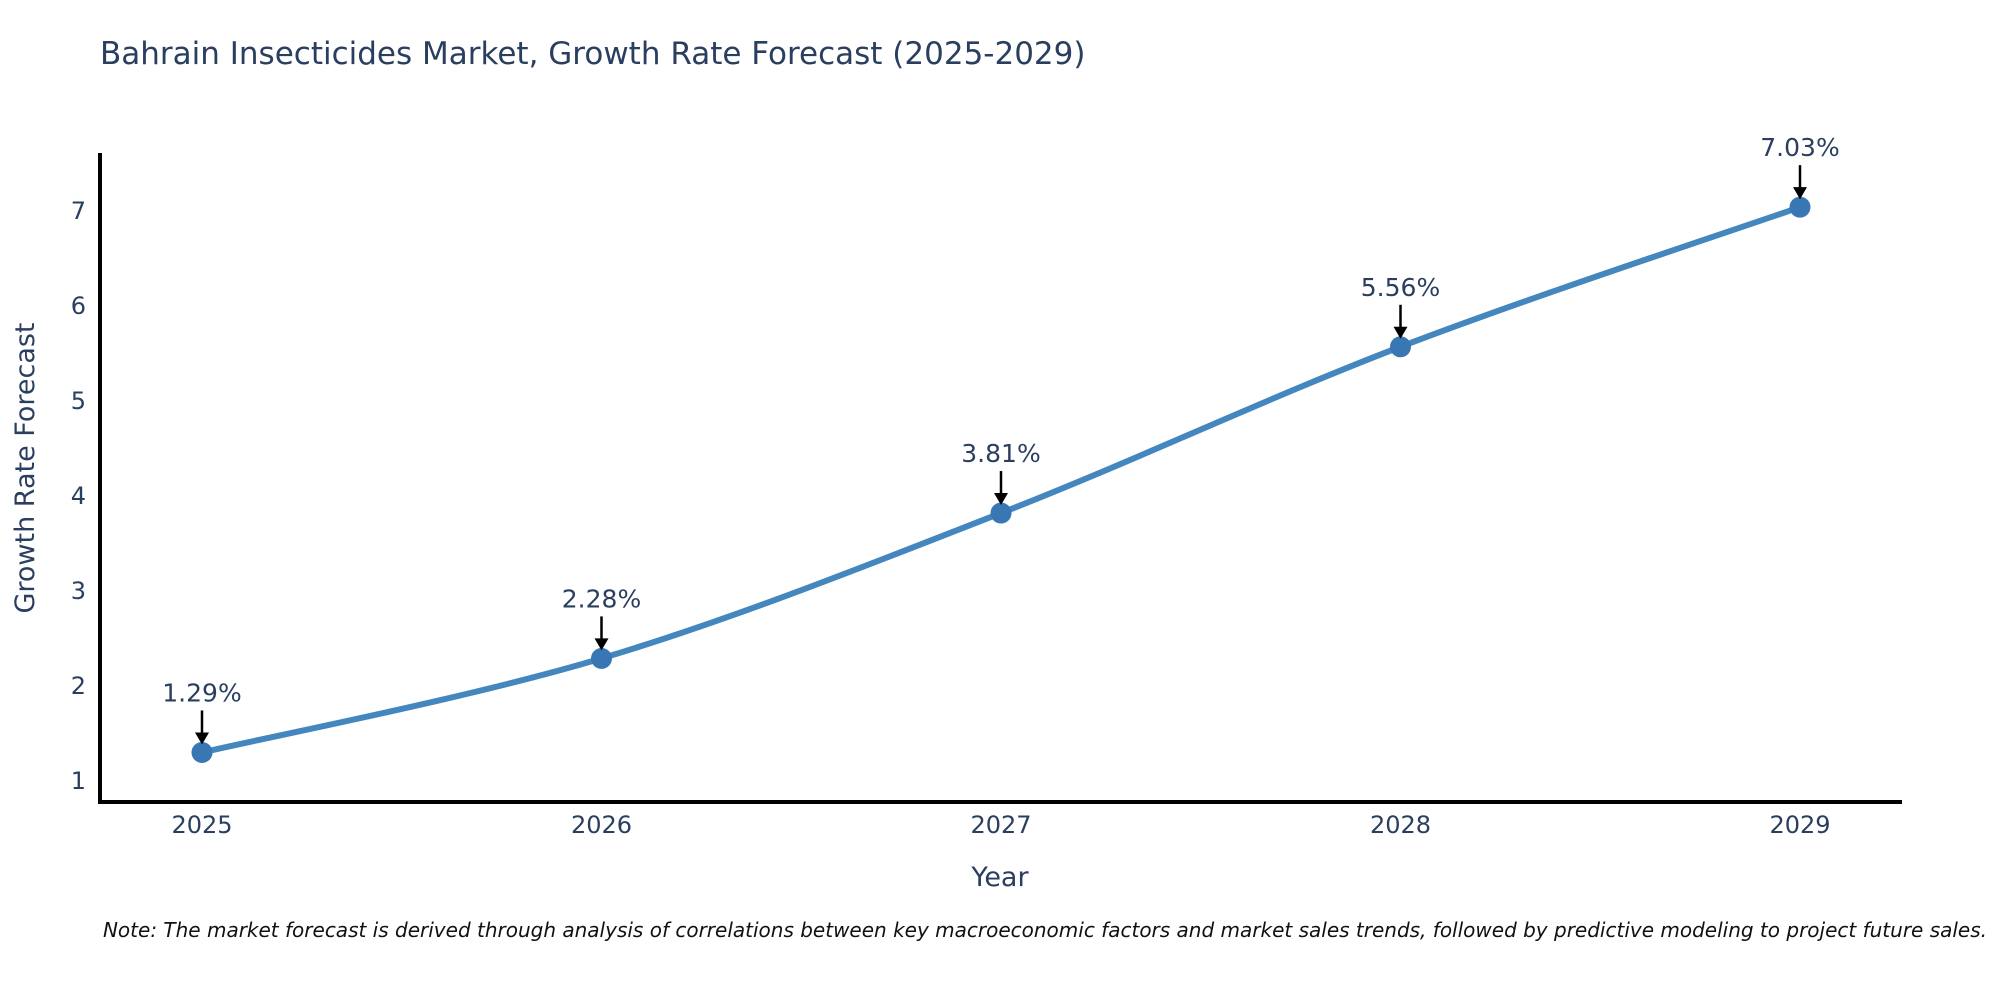 The height and width of the screenshot is (1000, 2000). I want to click on point-value-label: 1.29%, so click(201, 692).